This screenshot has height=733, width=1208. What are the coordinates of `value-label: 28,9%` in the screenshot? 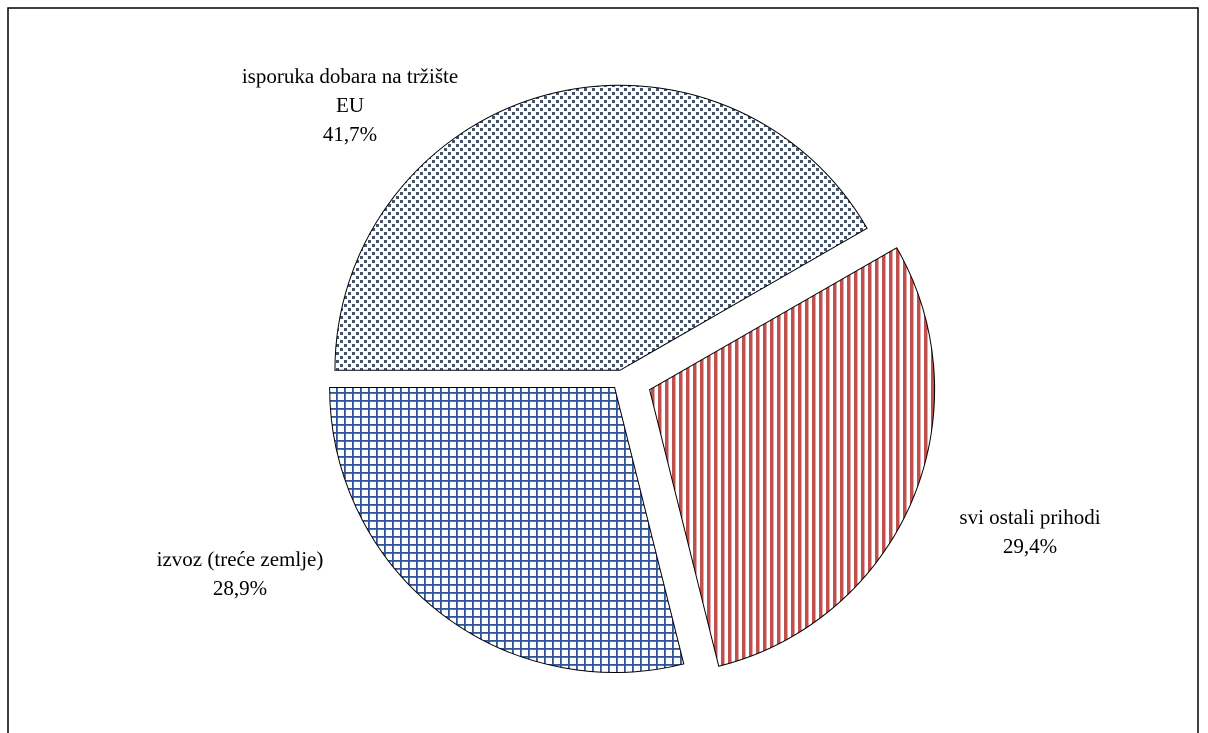 It's located at (240, 588).